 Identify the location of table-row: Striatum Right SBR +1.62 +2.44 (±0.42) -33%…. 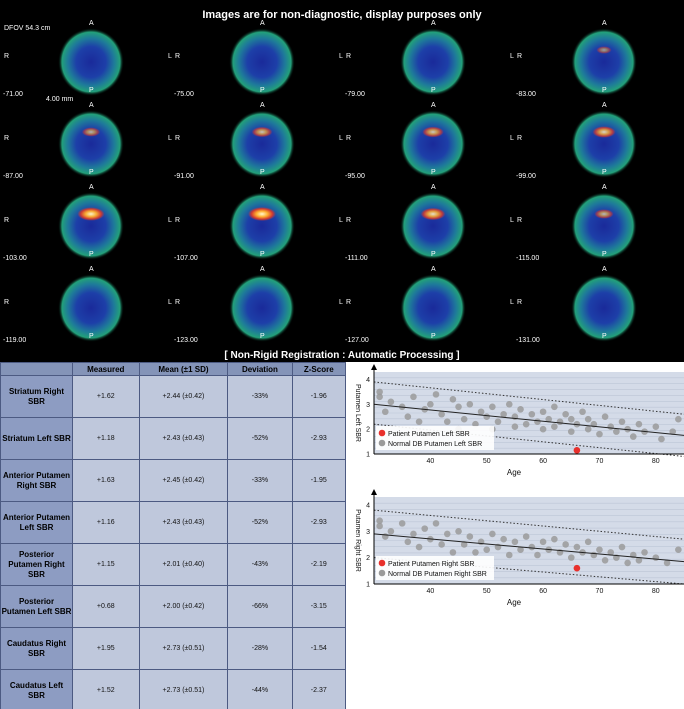
(173, 396).